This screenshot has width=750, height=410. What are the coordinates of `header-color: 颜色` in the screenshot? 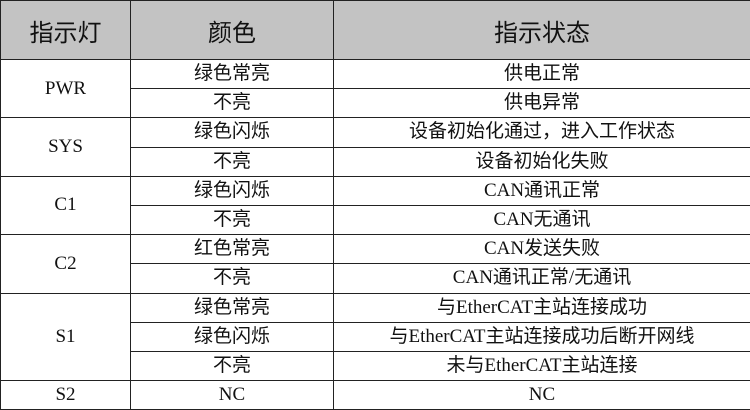 It's located at (232, 30).